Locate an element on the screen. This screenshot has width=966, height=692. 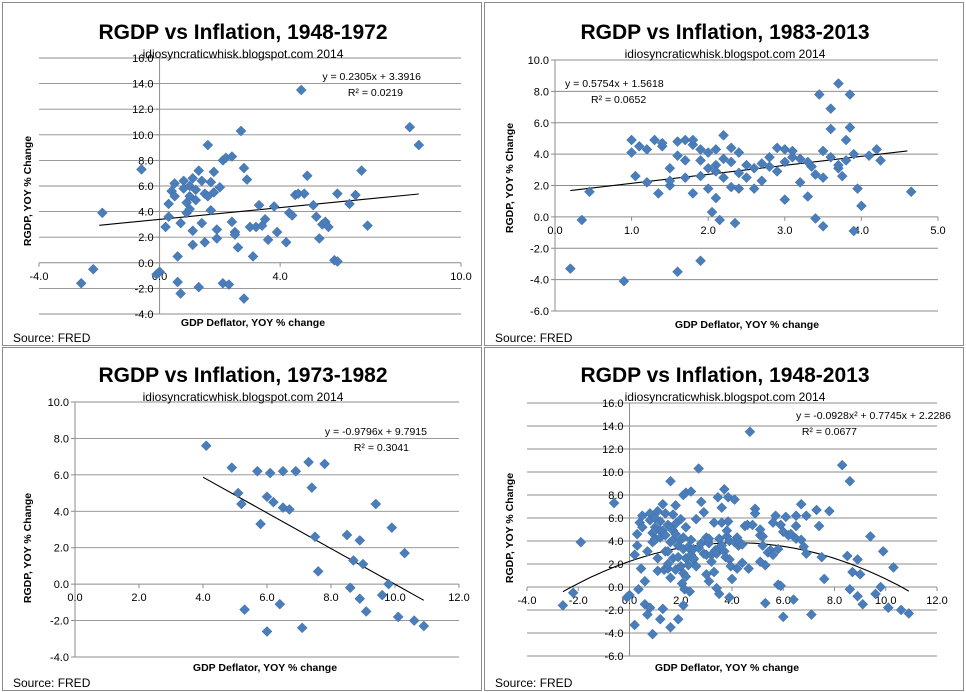
y-tick-label: -6.0 is located at coordinates (539, 312).